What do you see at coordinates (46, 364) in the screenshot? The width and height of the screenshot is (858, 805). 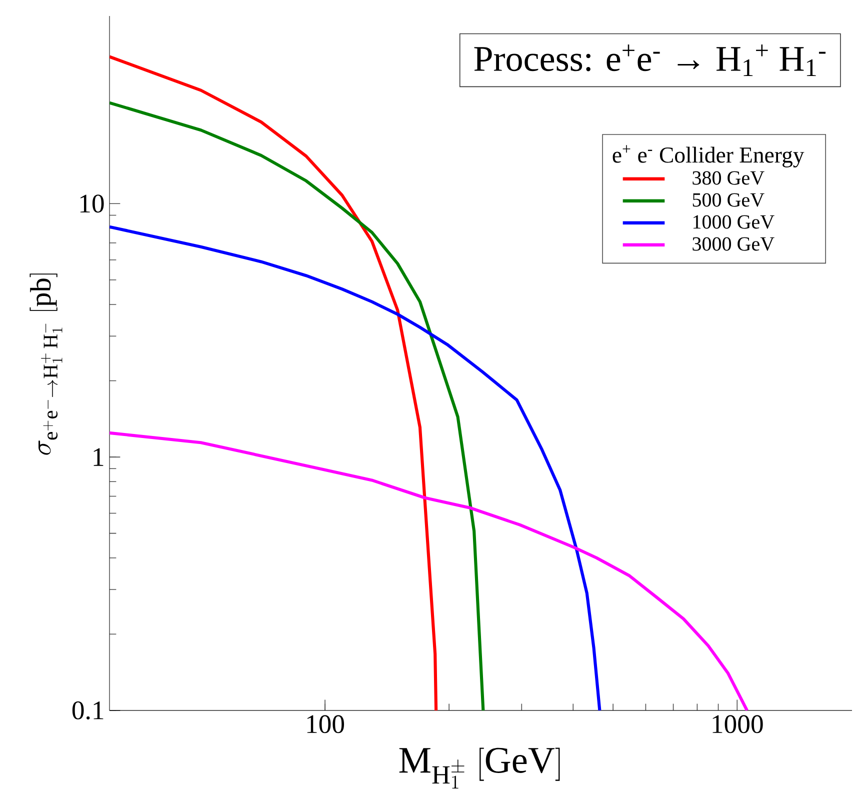 I see `y-axis-title: $\sigma_{\mathrm{e}^{+}\mathrm{e}^{-} \to \mathrm{H}_1^{+}\,\mathrm{H}_1^{-}}\ [\mathrm{pb}]$` at bounding box center [46, 364].